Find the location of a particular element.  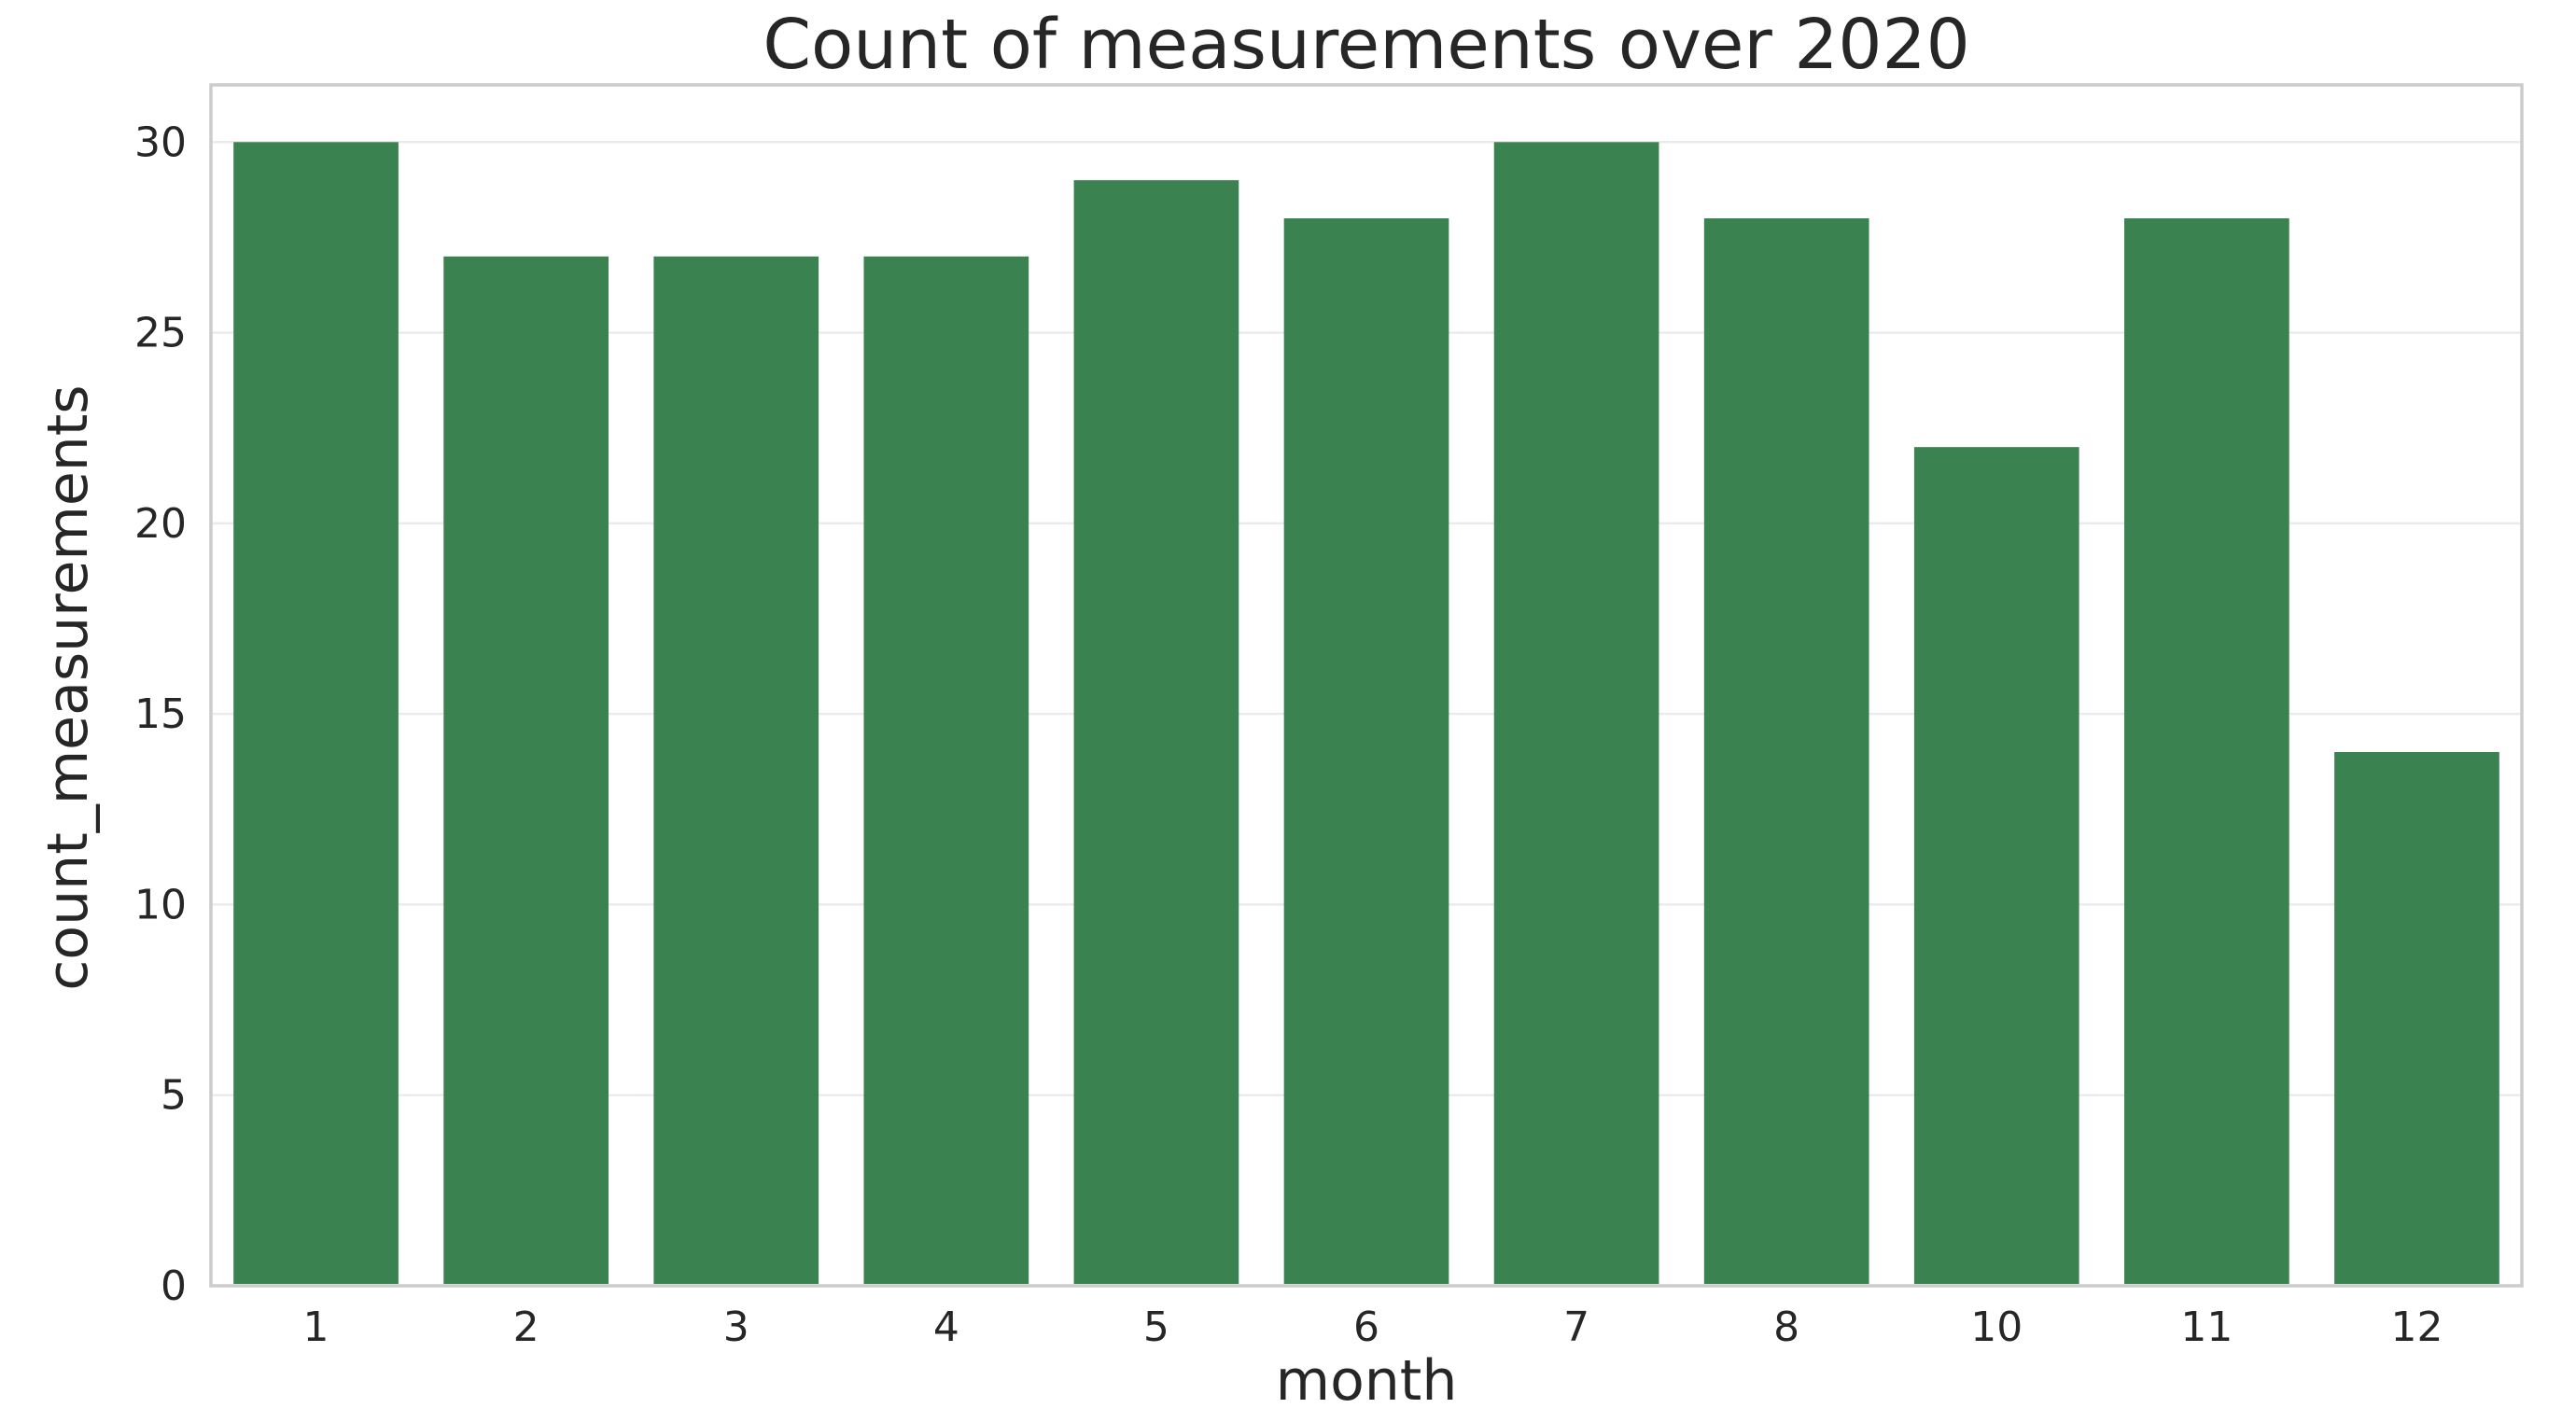

y-tick-label: 25 is located at coordinates (160, 333).